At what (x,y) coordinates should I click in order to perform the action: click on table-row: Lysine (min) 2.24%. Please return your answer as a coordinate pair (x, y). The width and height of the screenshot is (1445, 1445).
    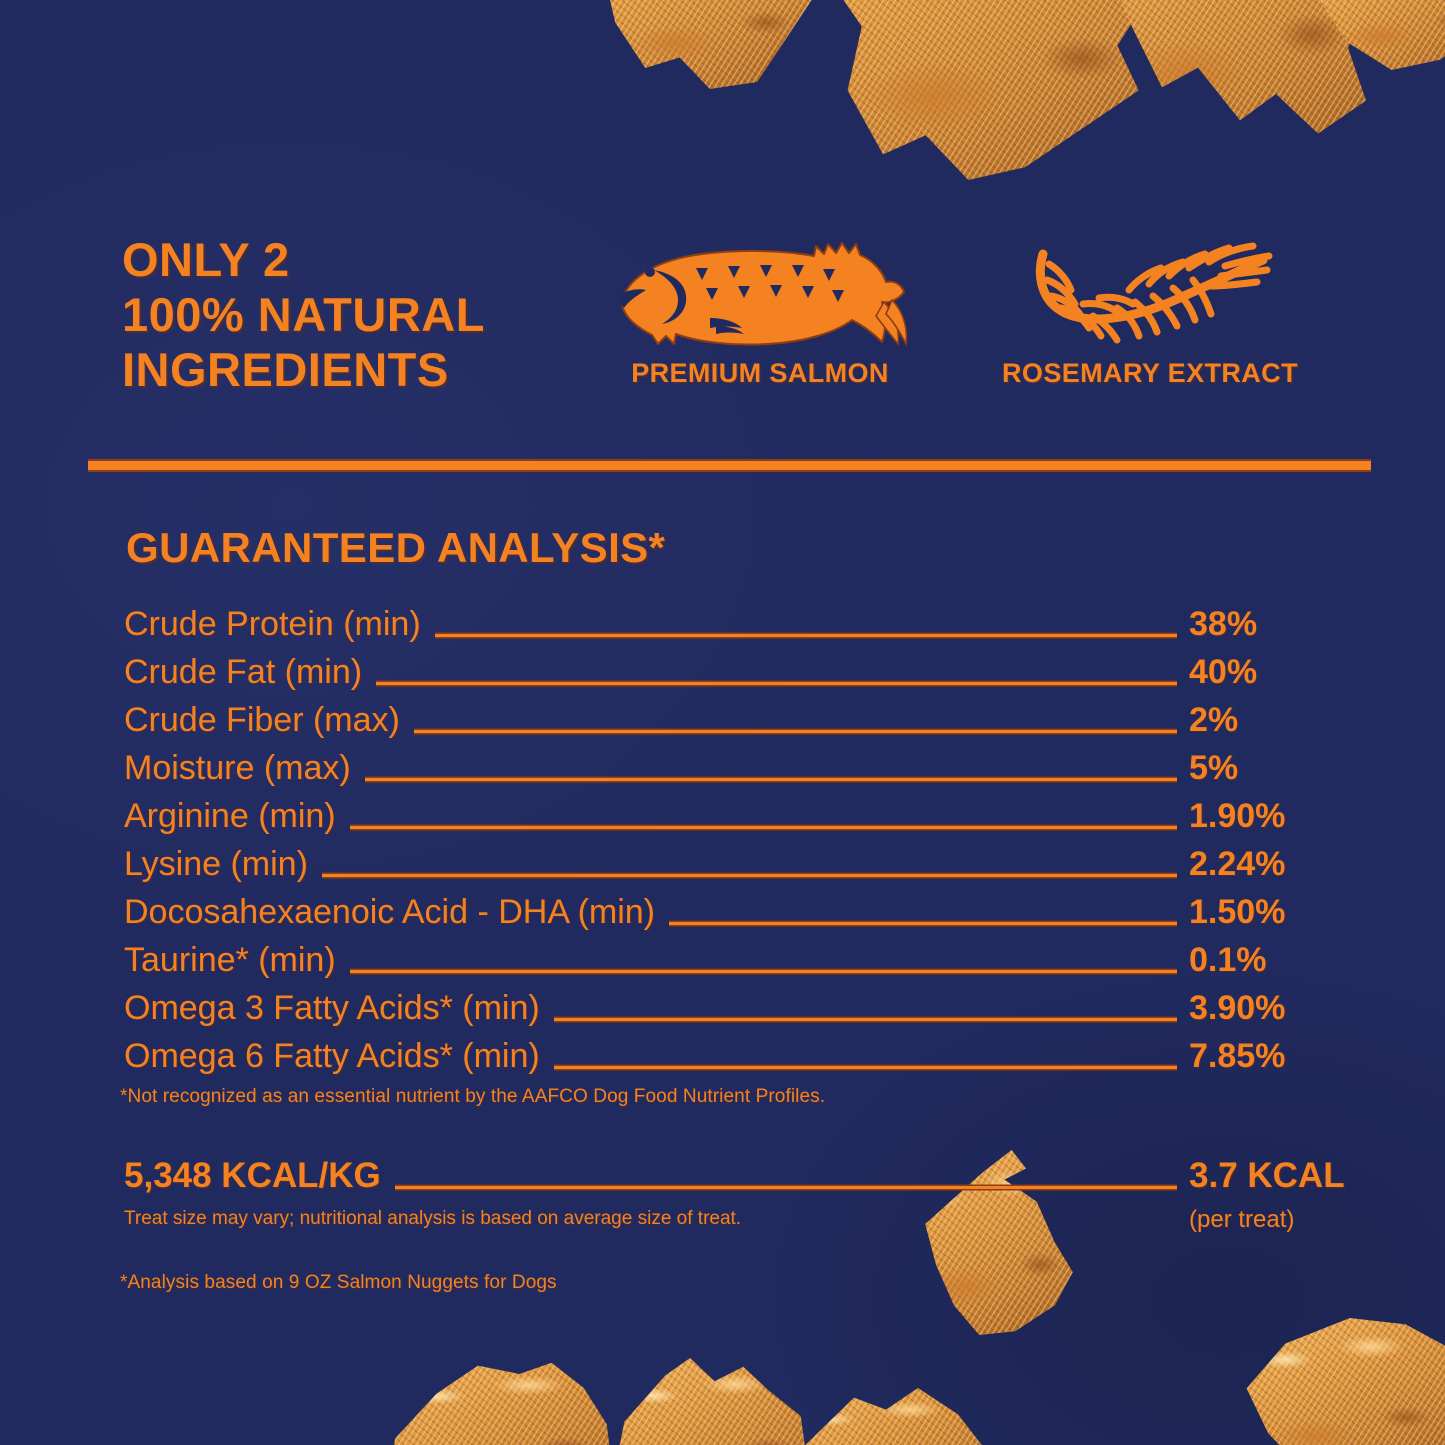
    Looking at the image, I should click on (731, 869).